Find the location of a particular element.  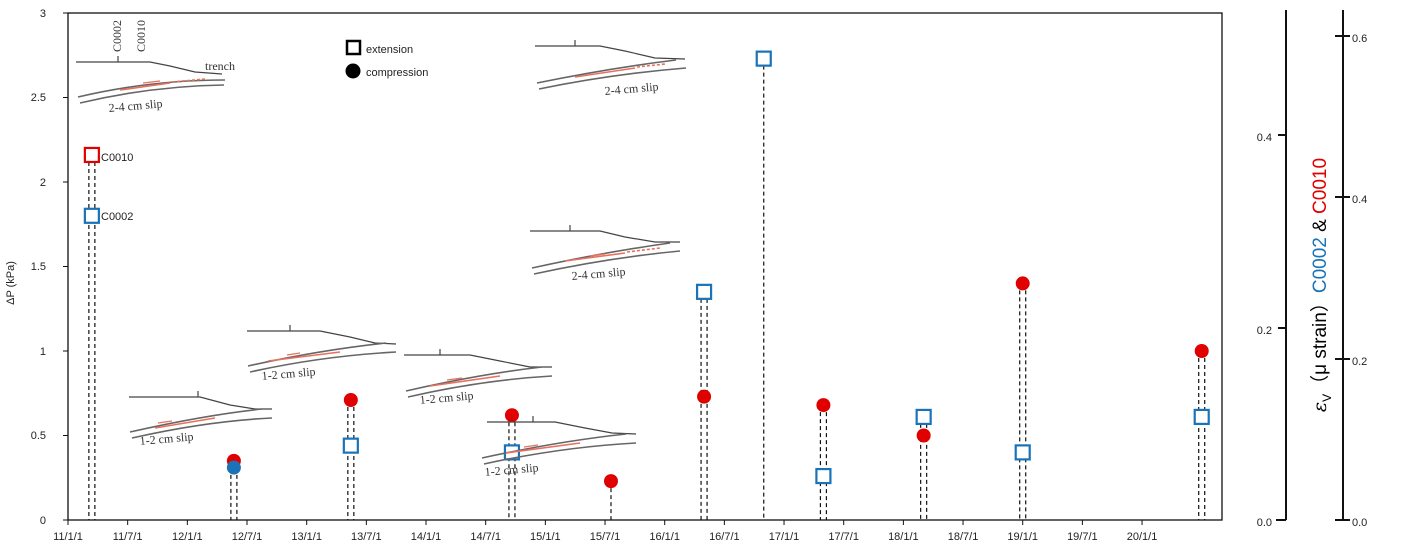

y-tick-label: 0.5 is located at coordinates (38, 436).